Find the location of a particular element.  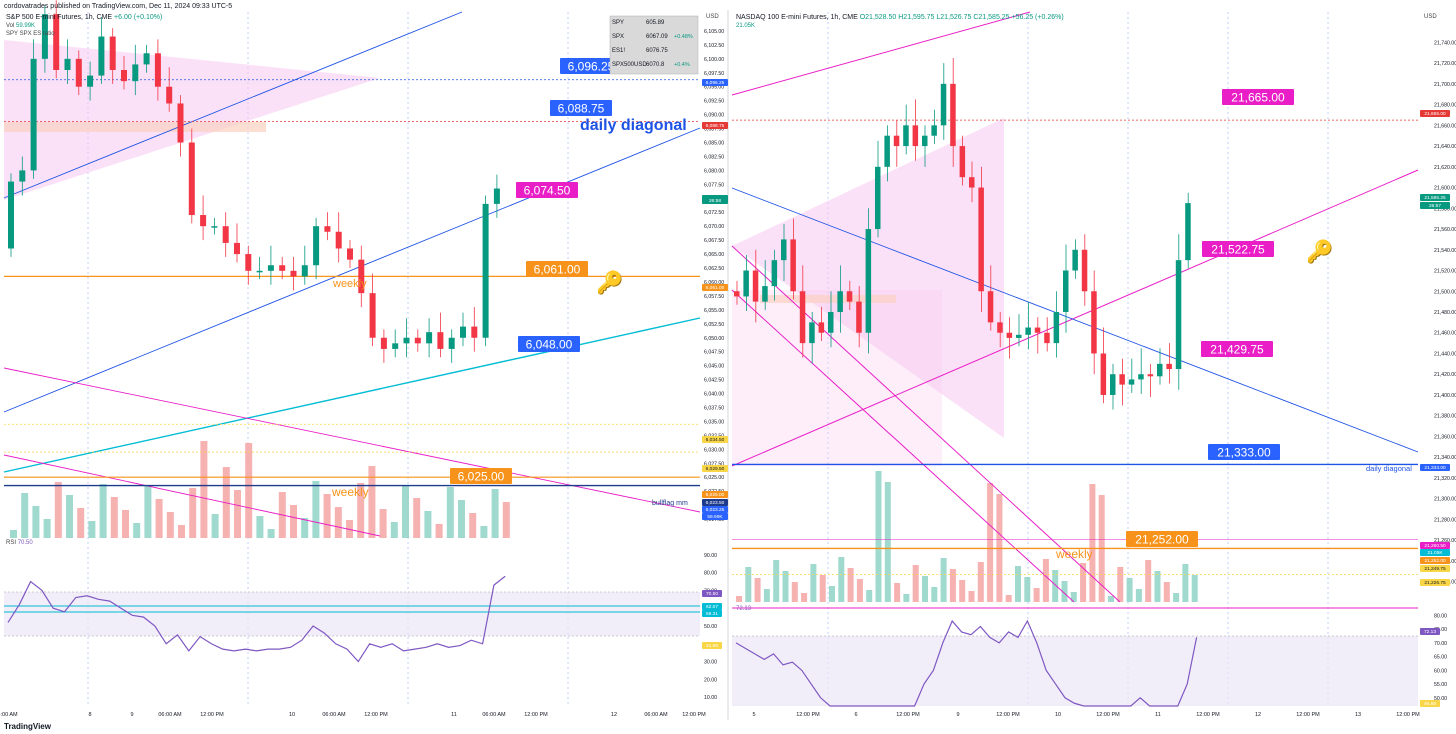

left-rsi-tag-0: 70.50 is located at coordinates (712, 594).